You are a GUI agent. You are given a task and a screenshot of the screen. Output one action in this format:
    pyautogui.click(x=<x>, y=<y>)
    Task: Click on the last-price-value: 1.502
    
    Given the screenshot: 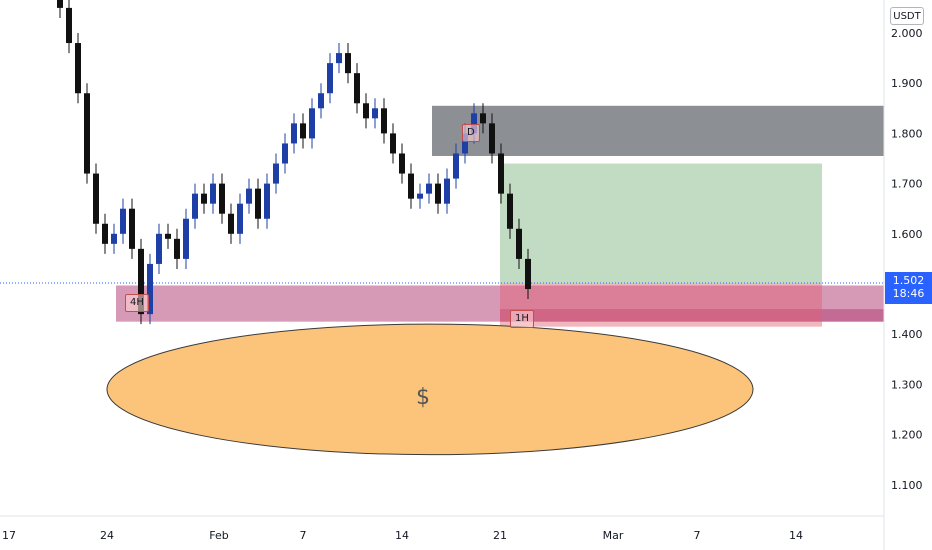 What is the action you would take?
    pyautogui.click(x=908, y=280)
    